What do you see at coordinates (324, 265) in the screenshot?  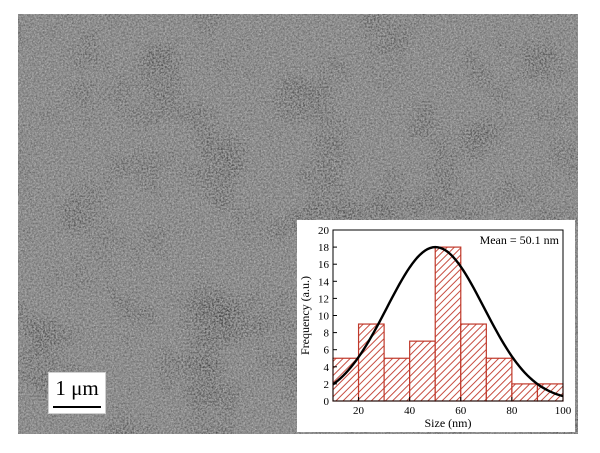 I see `y-tick-label-16: 16` at bounding box center [324, 265].